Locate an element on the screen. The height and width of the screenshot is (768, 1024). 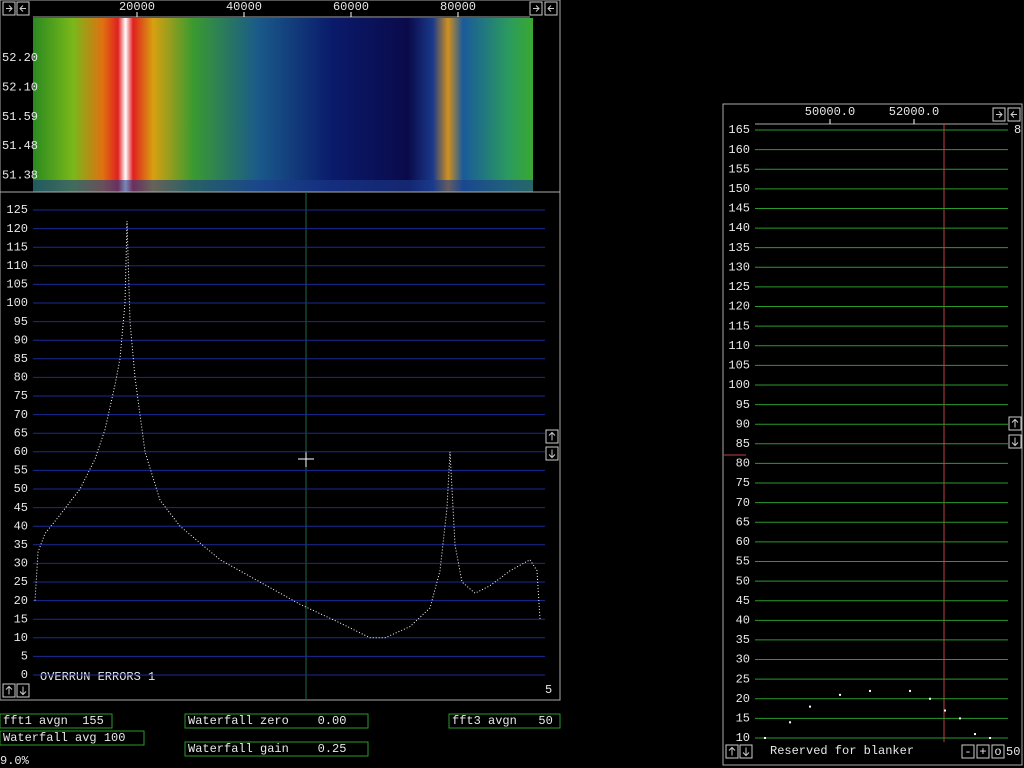
y-tick-label: 90 is located at coordinates (743, 424).